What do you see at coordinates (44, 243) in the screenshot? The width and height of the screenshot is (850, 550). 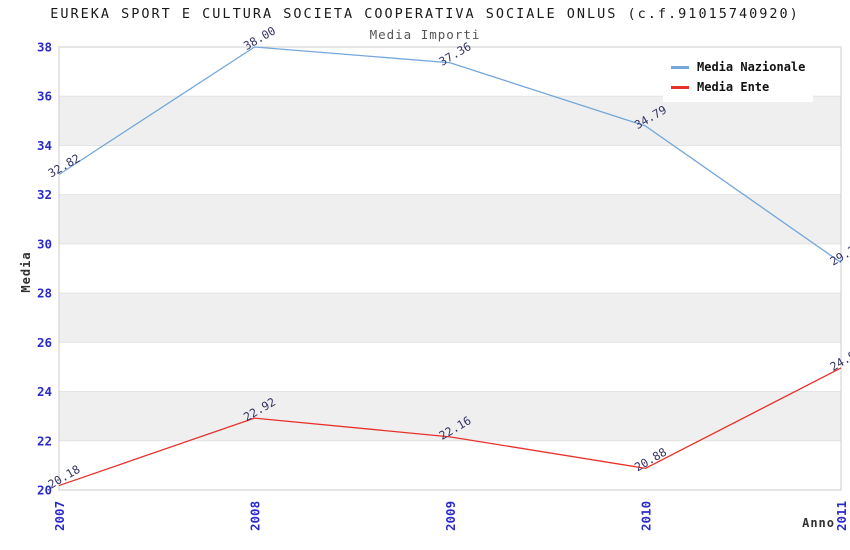 I see `y-tick-label: 30` at bounding box center [44, 243].